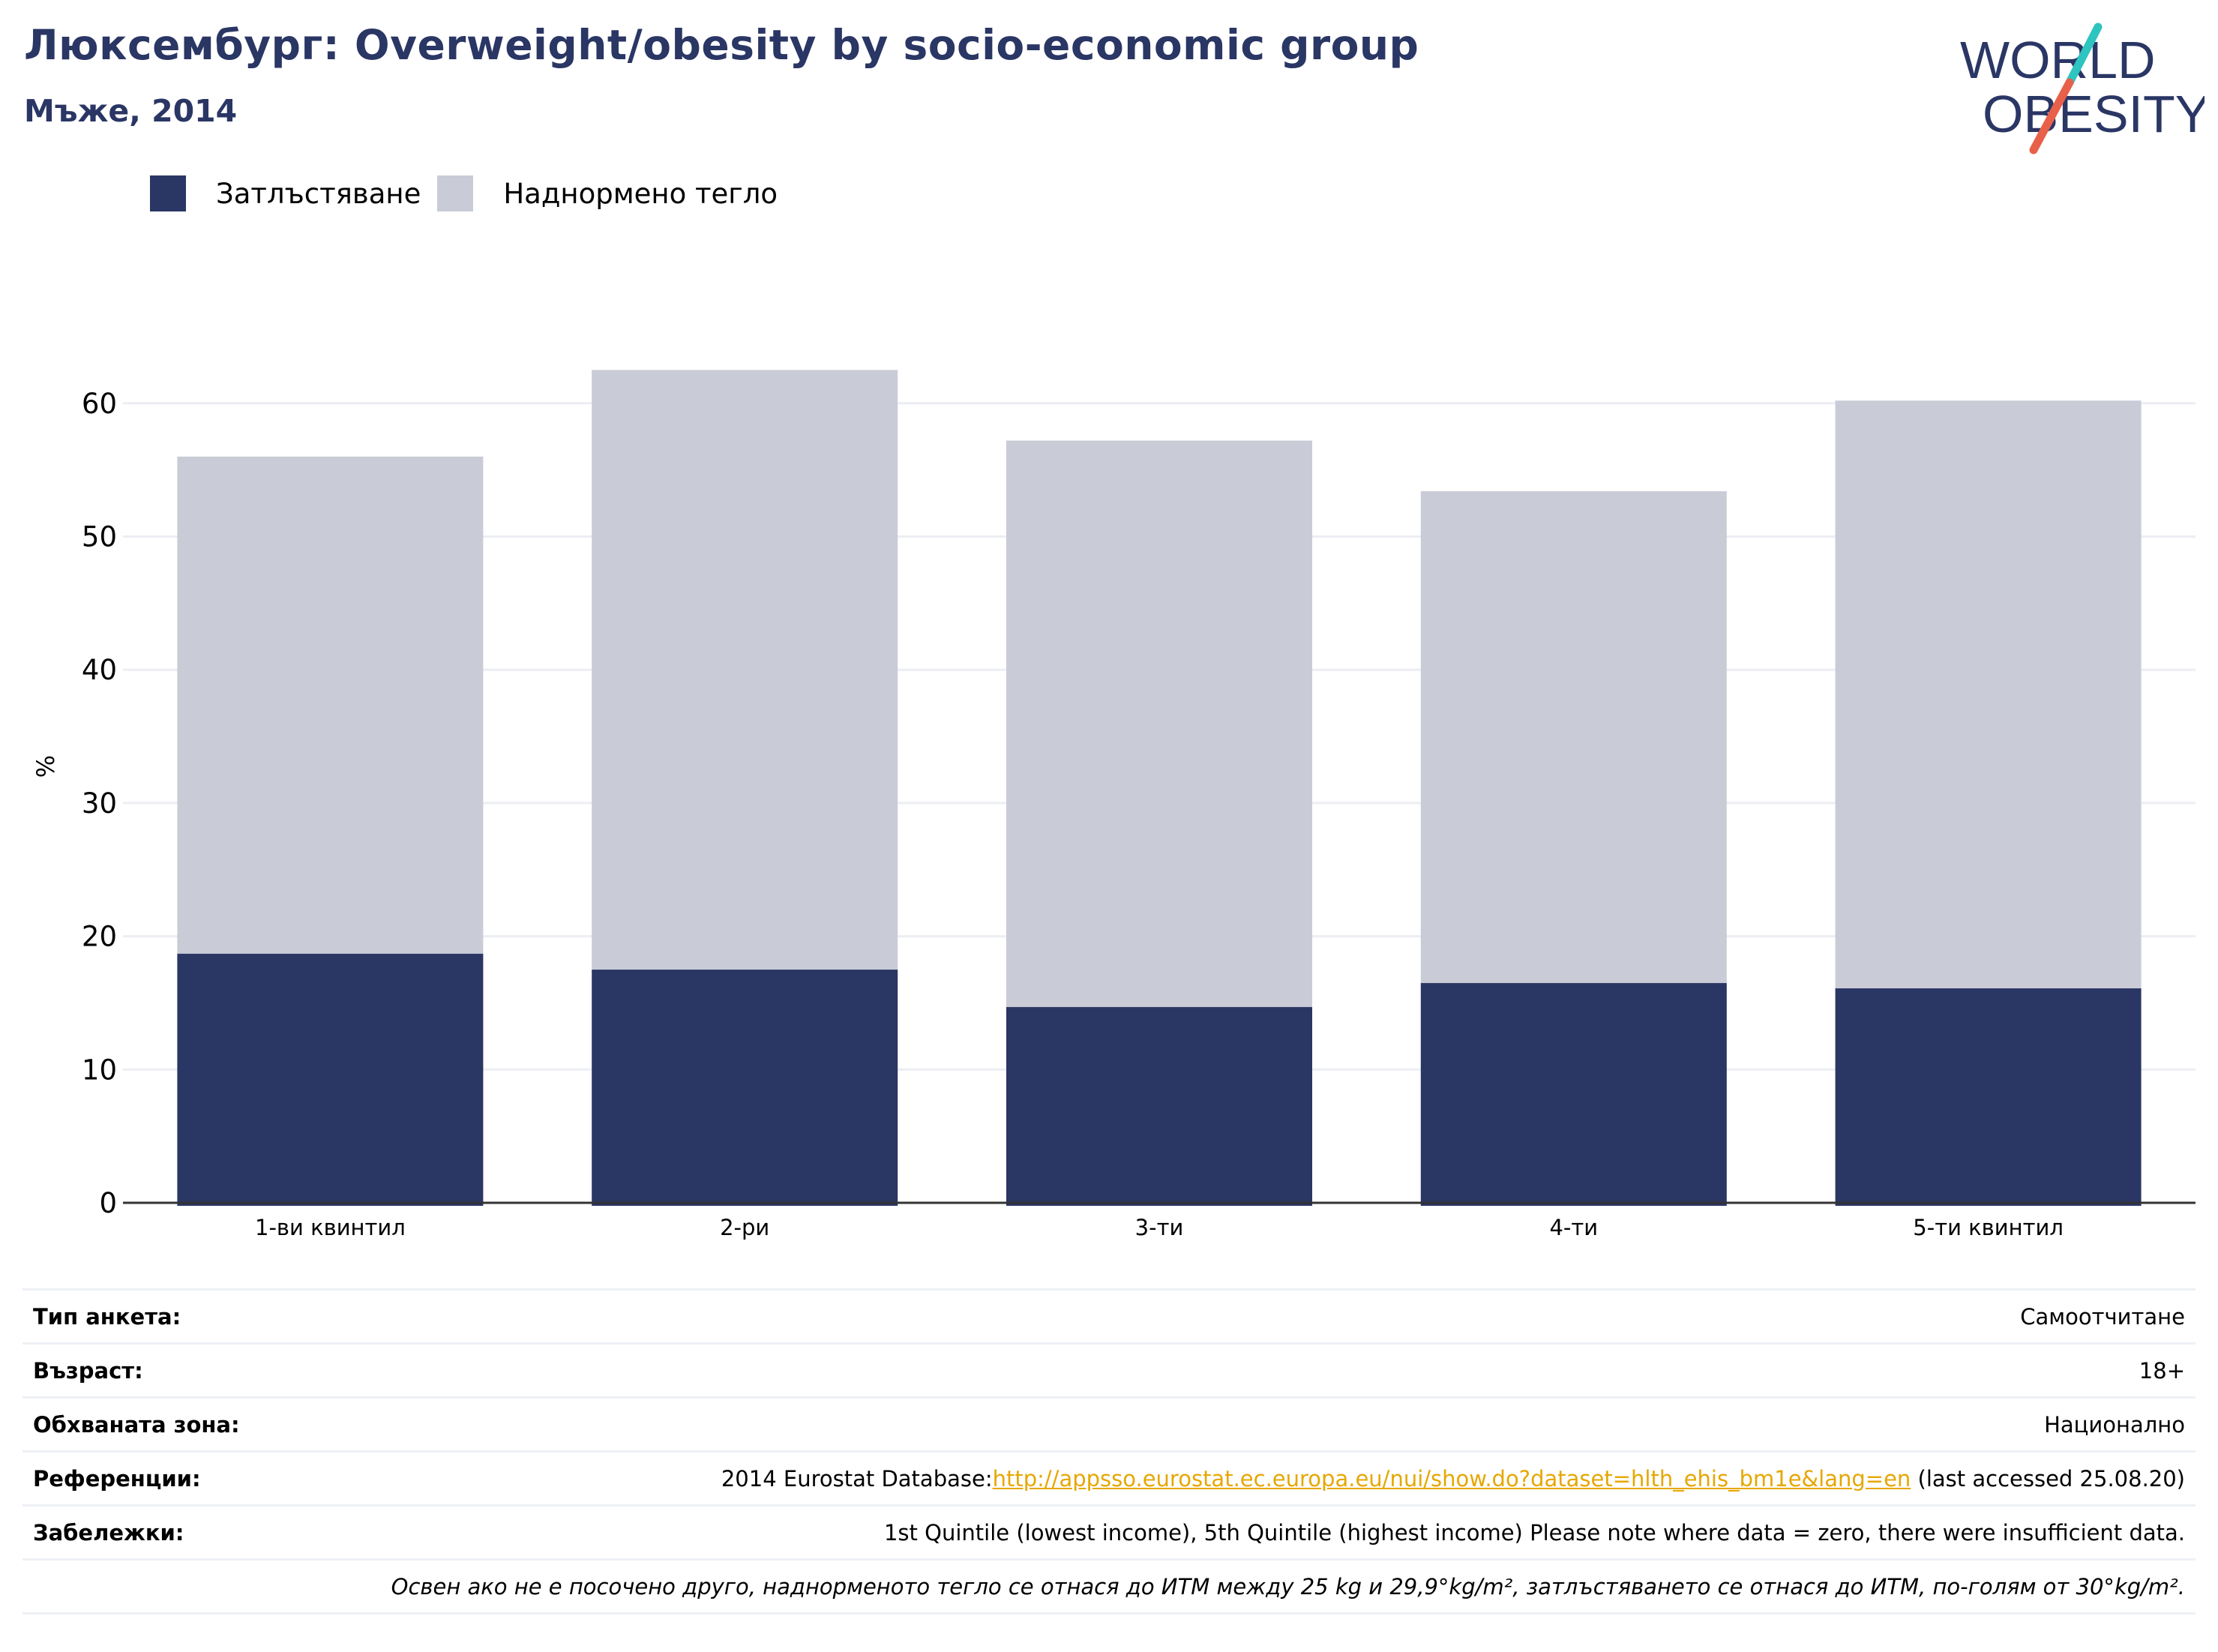  Describe the element at coordinates (107, 1316) in the screenshot. I see `meta-label-survey-type: Тип анкета:` at that location.